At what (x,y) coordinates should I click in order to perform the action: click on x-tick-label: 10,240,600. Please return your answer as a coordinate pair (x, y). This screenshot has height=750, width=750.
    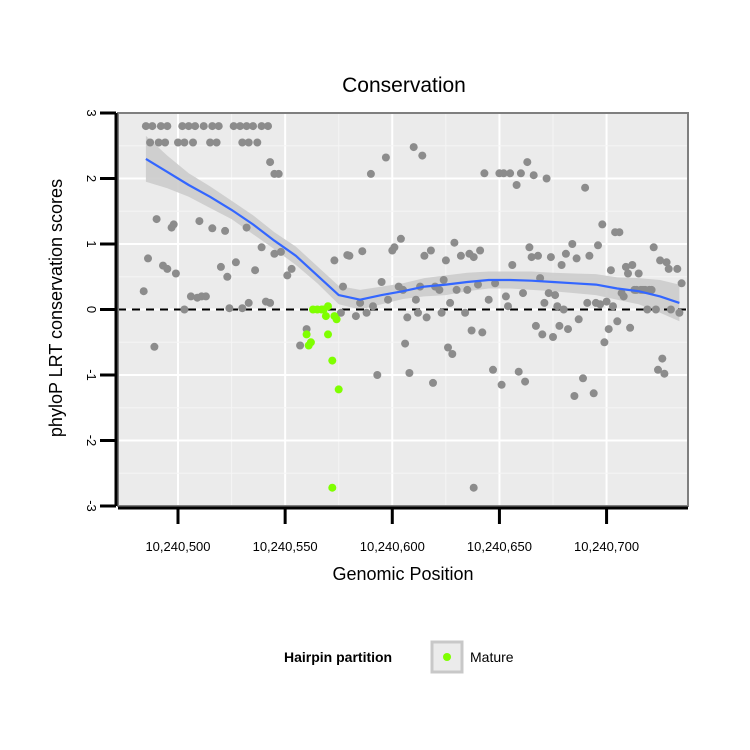
    Looking at the image, I should click on (392, 546).